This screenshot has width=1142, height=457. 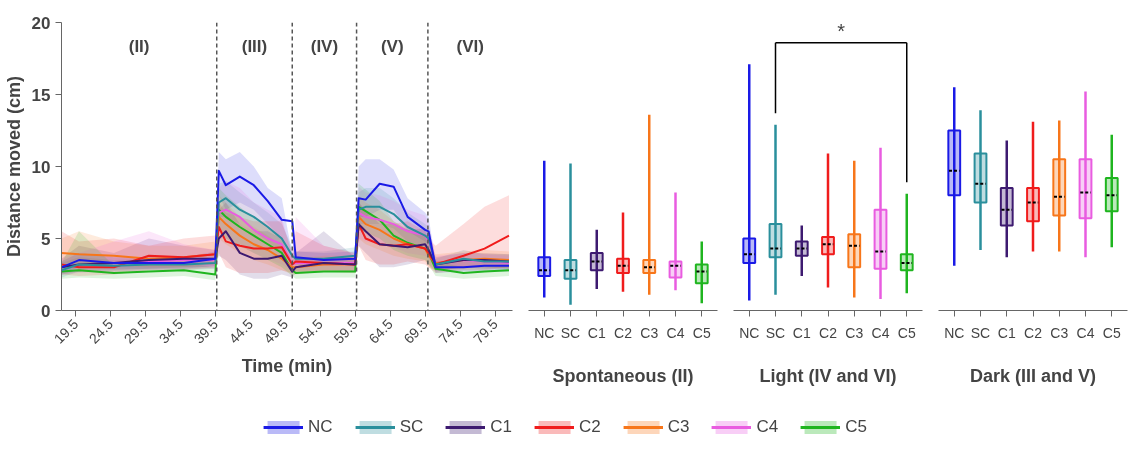 I want to click on annotation: *, so click(x=841, y=30).